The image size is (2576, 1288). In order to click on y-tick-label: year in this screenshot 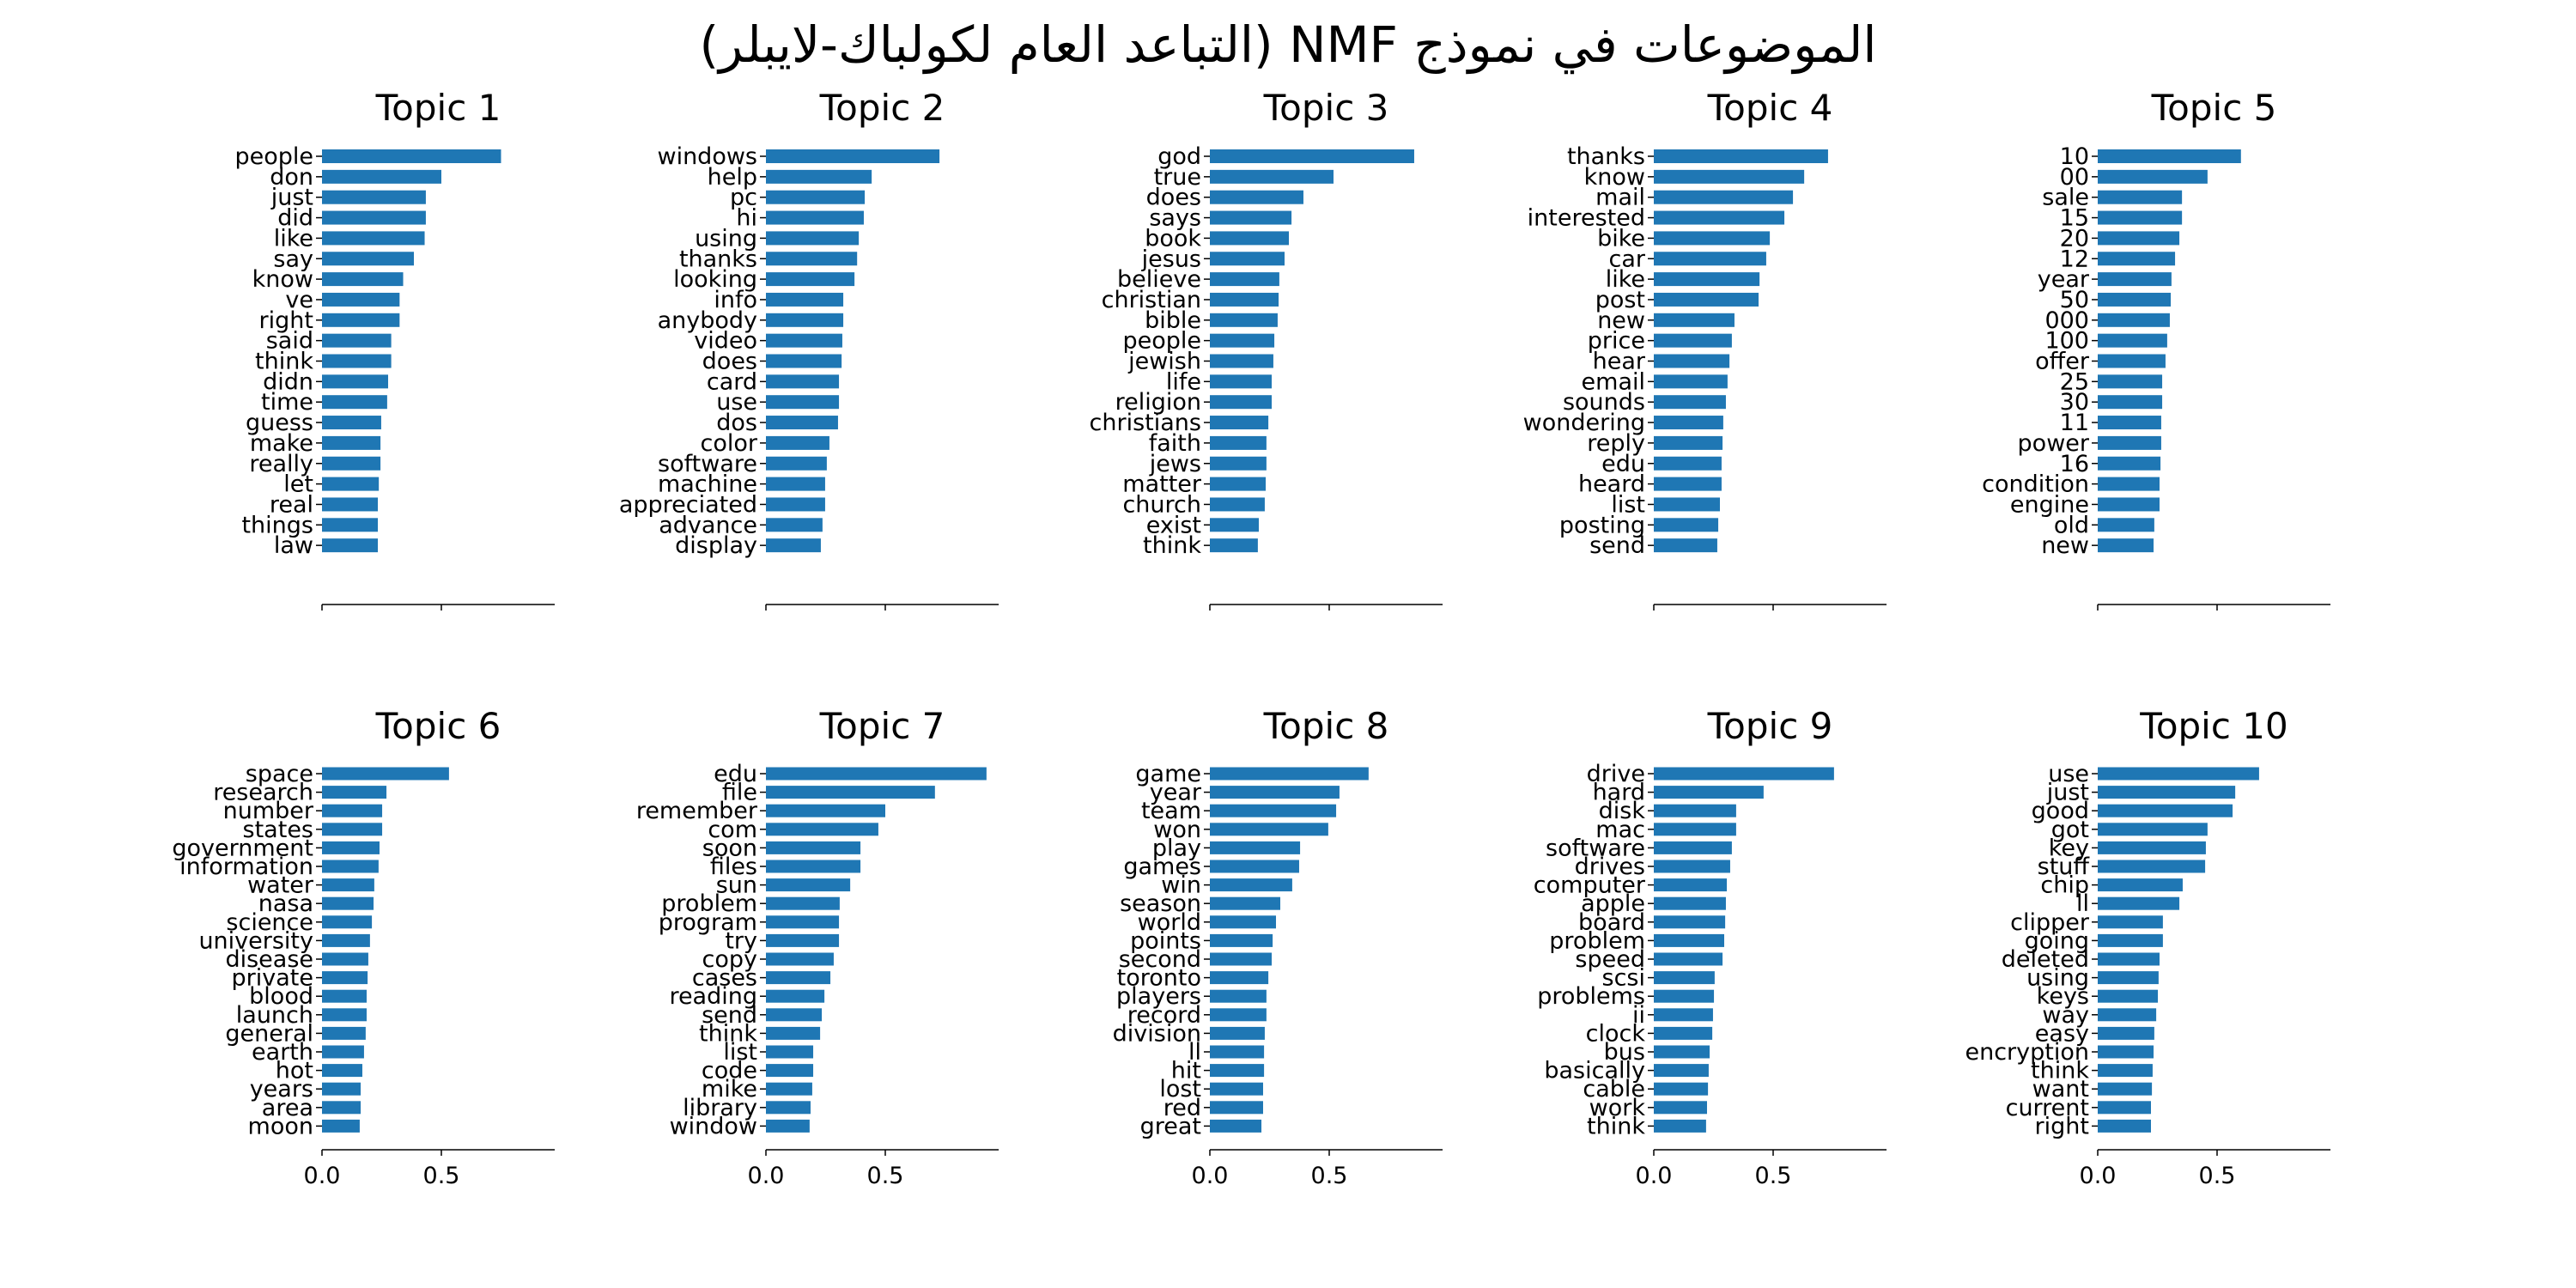, I will do `click(1176, 793)`.